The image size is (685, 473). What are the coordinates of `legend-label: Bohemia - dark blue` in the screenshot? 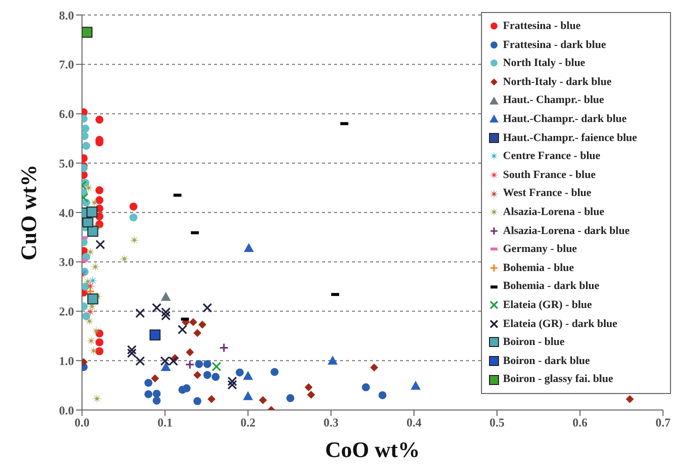 It's located at (551, 286).